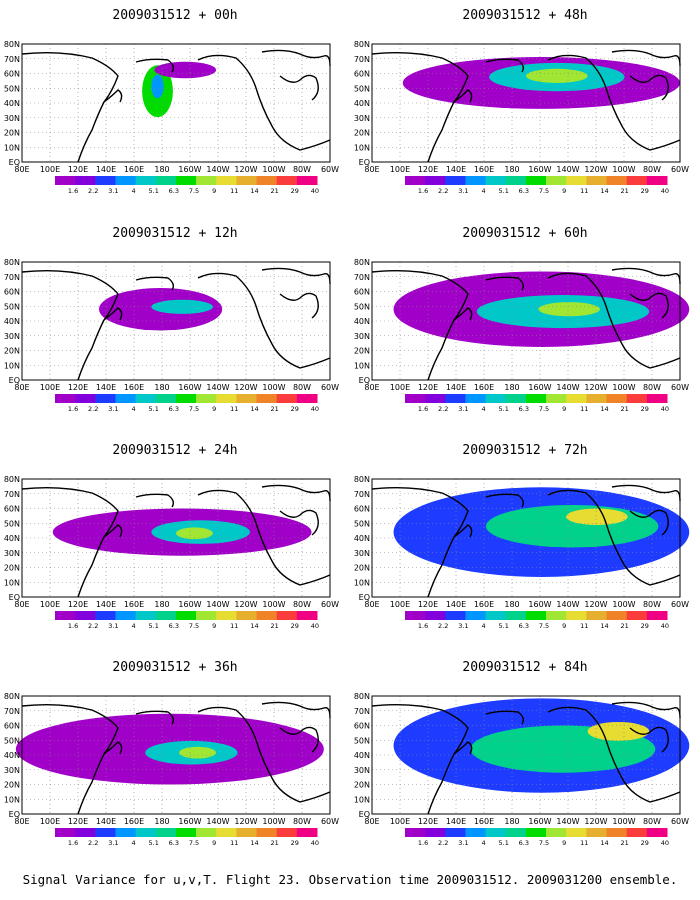 The height and width of the screenshot is (900, 700). I want to click on colorbar-label: 7.5, so click(544, 626).